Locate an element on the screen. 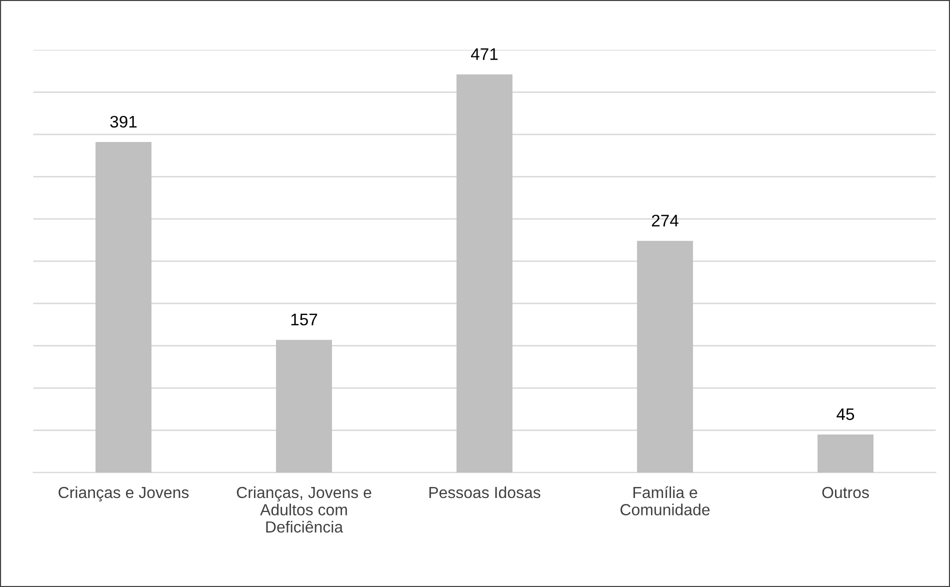 The height and width of the screenshot is (587, 950). data-label: 274 is located at coordinates (665, 220).